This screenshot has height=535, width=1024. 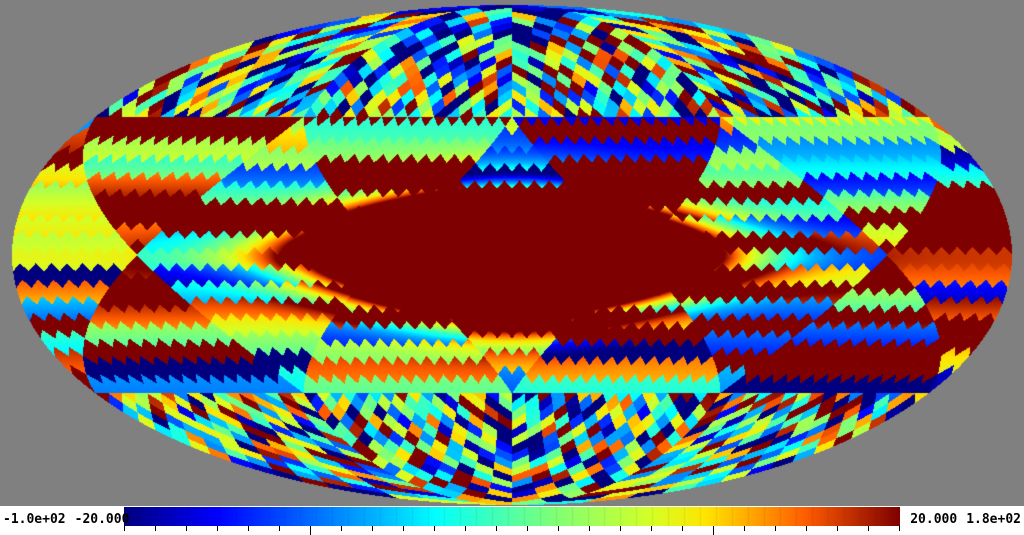 What do you see at coordinates (34, 519) in the screenshot?
I see `colorbar-data-min-label: -1.0e+02` at bounding box center [34, 519].